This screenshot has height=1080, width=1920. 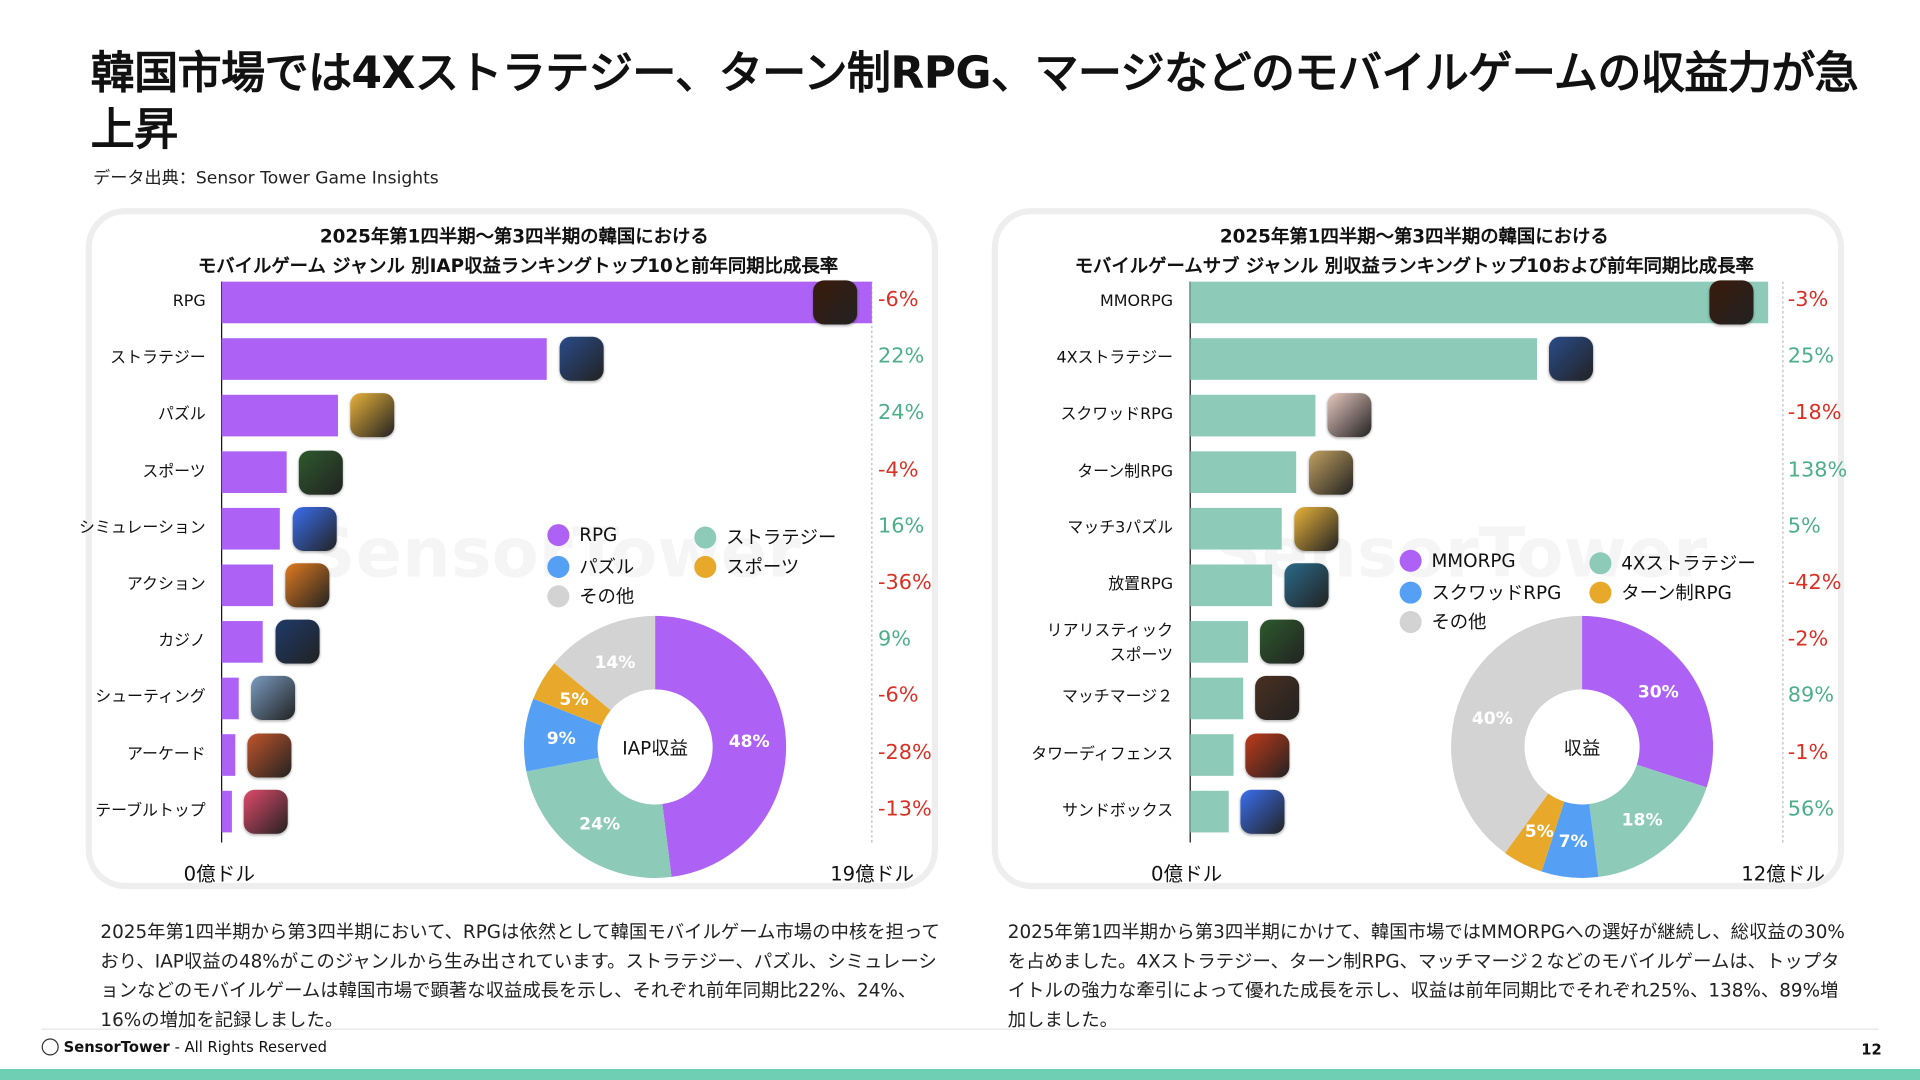 What do you see at coordinates (1642, 821) in the screenshot?
I see `slice-label: 18%` at bounding box center [1642, 821].